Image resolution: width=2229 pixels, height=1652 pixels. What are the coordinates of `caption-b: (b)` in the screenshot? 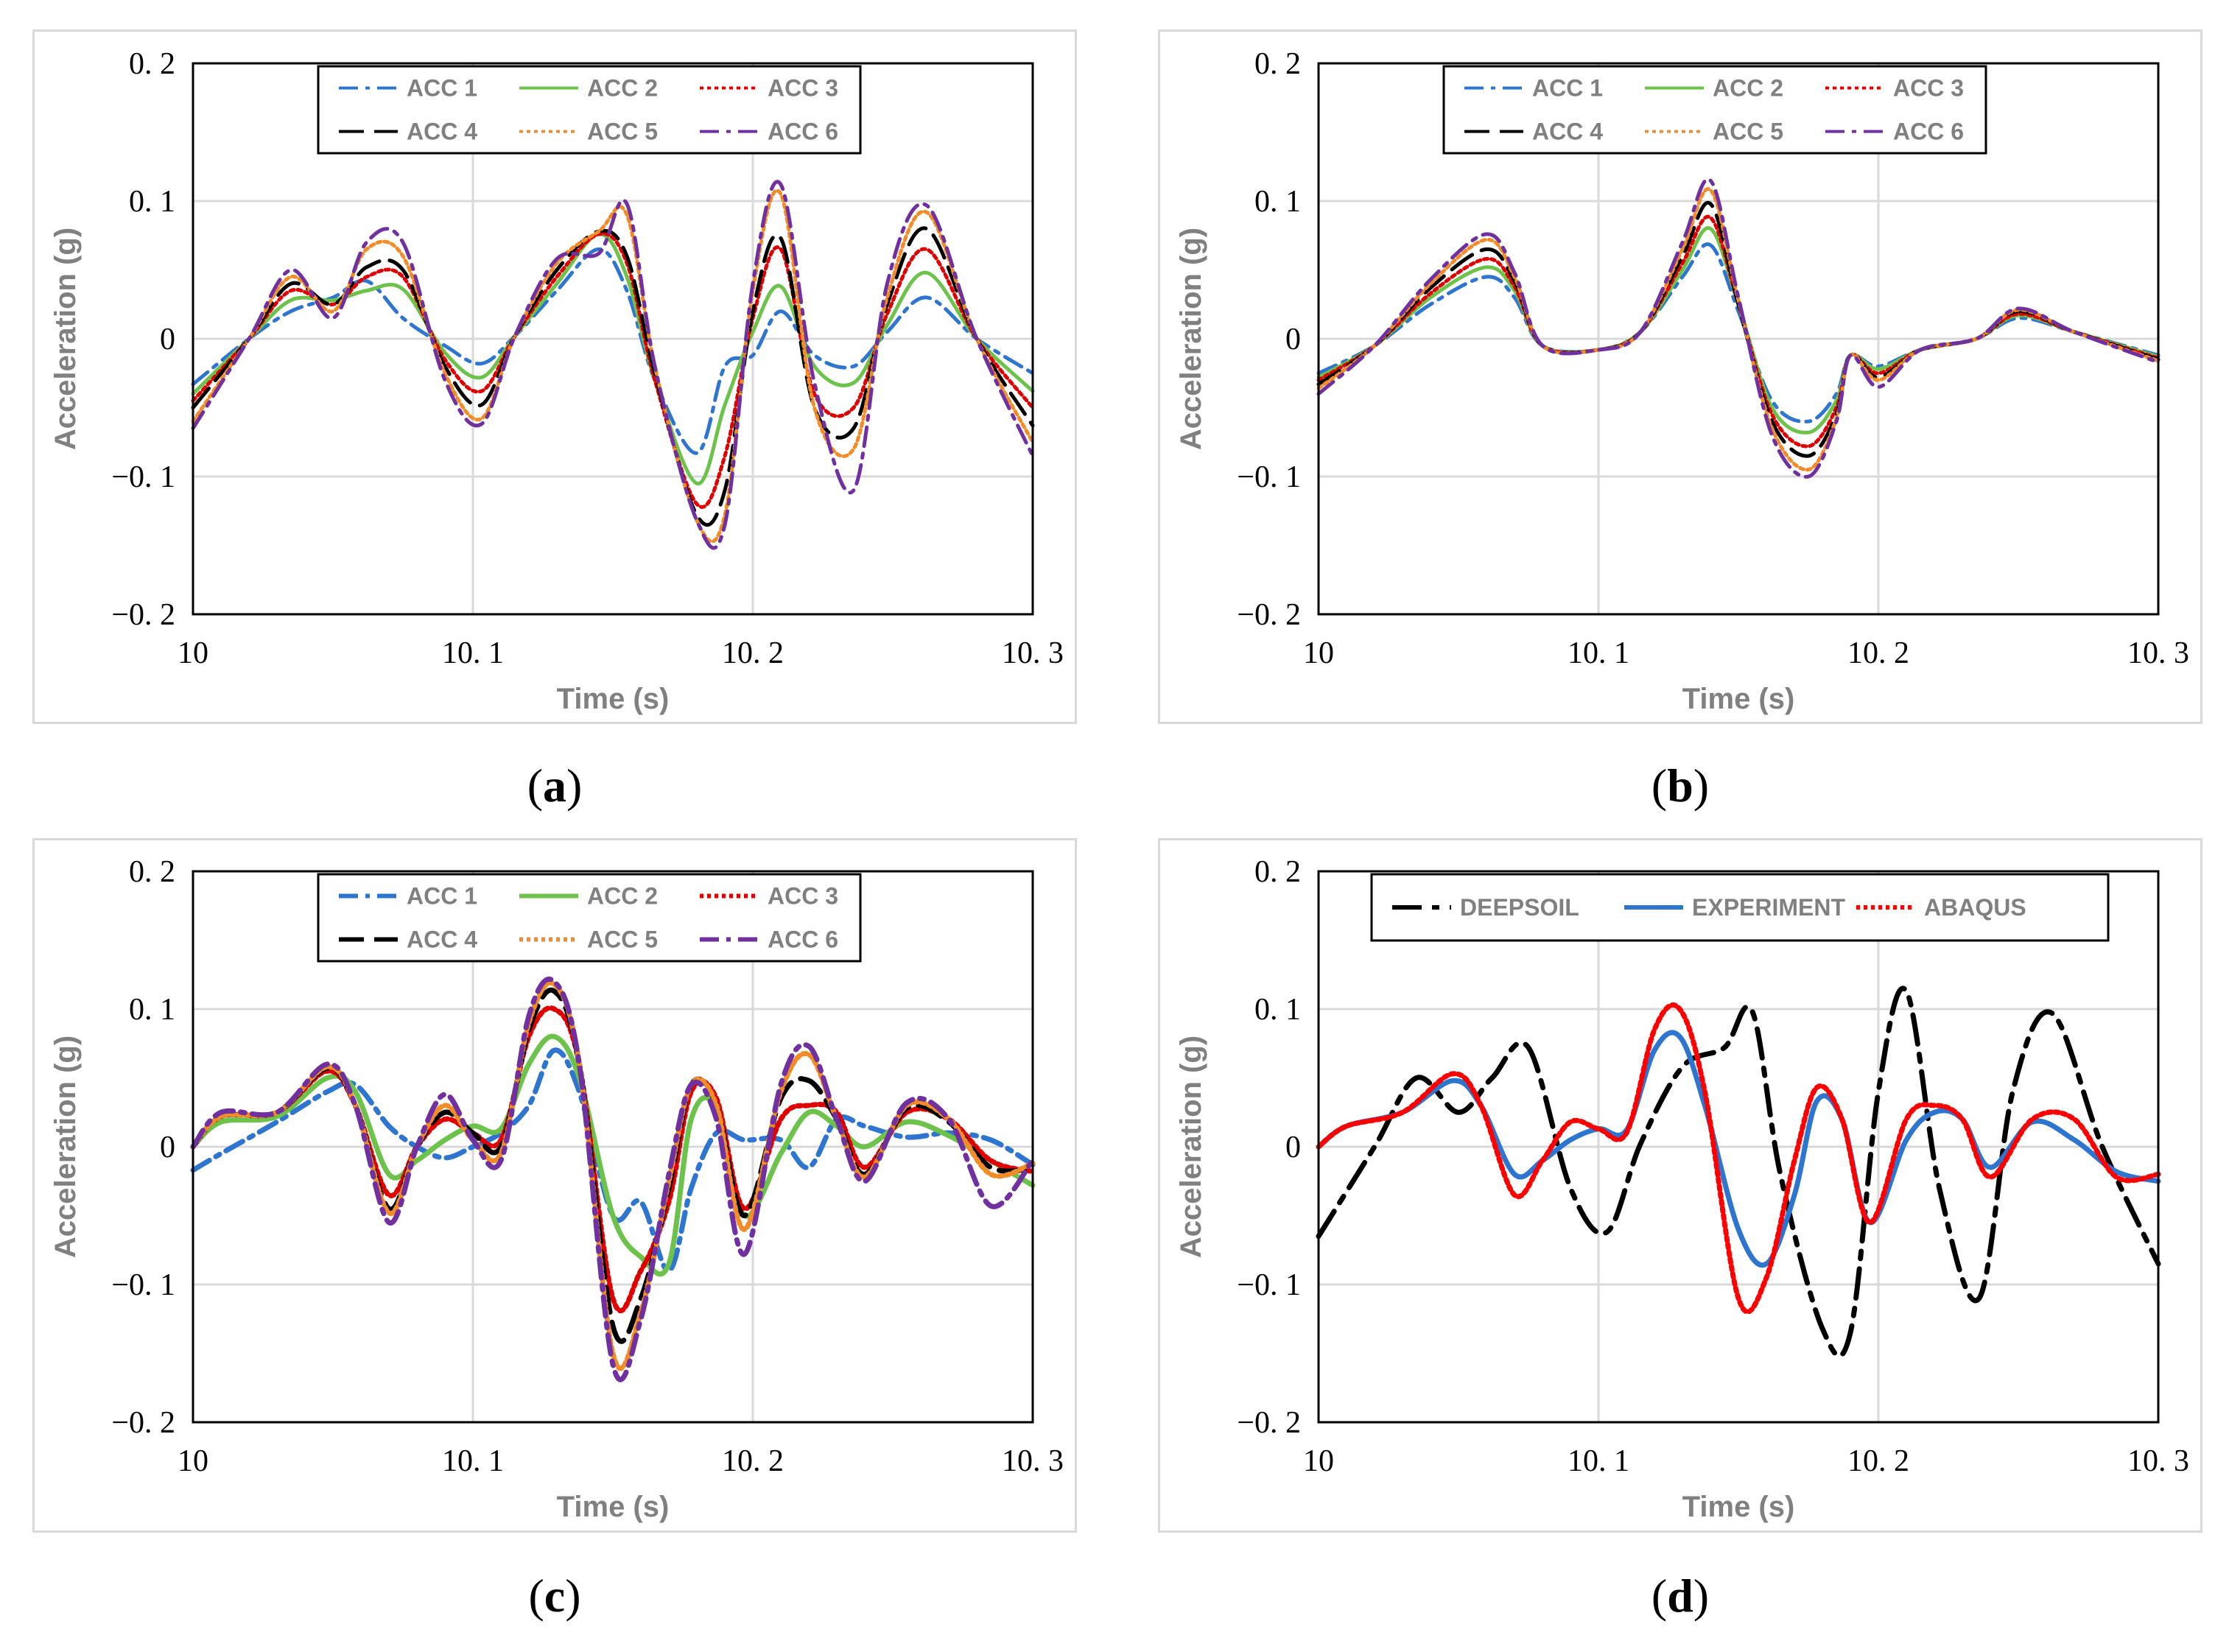 It's located at (1681, 785).